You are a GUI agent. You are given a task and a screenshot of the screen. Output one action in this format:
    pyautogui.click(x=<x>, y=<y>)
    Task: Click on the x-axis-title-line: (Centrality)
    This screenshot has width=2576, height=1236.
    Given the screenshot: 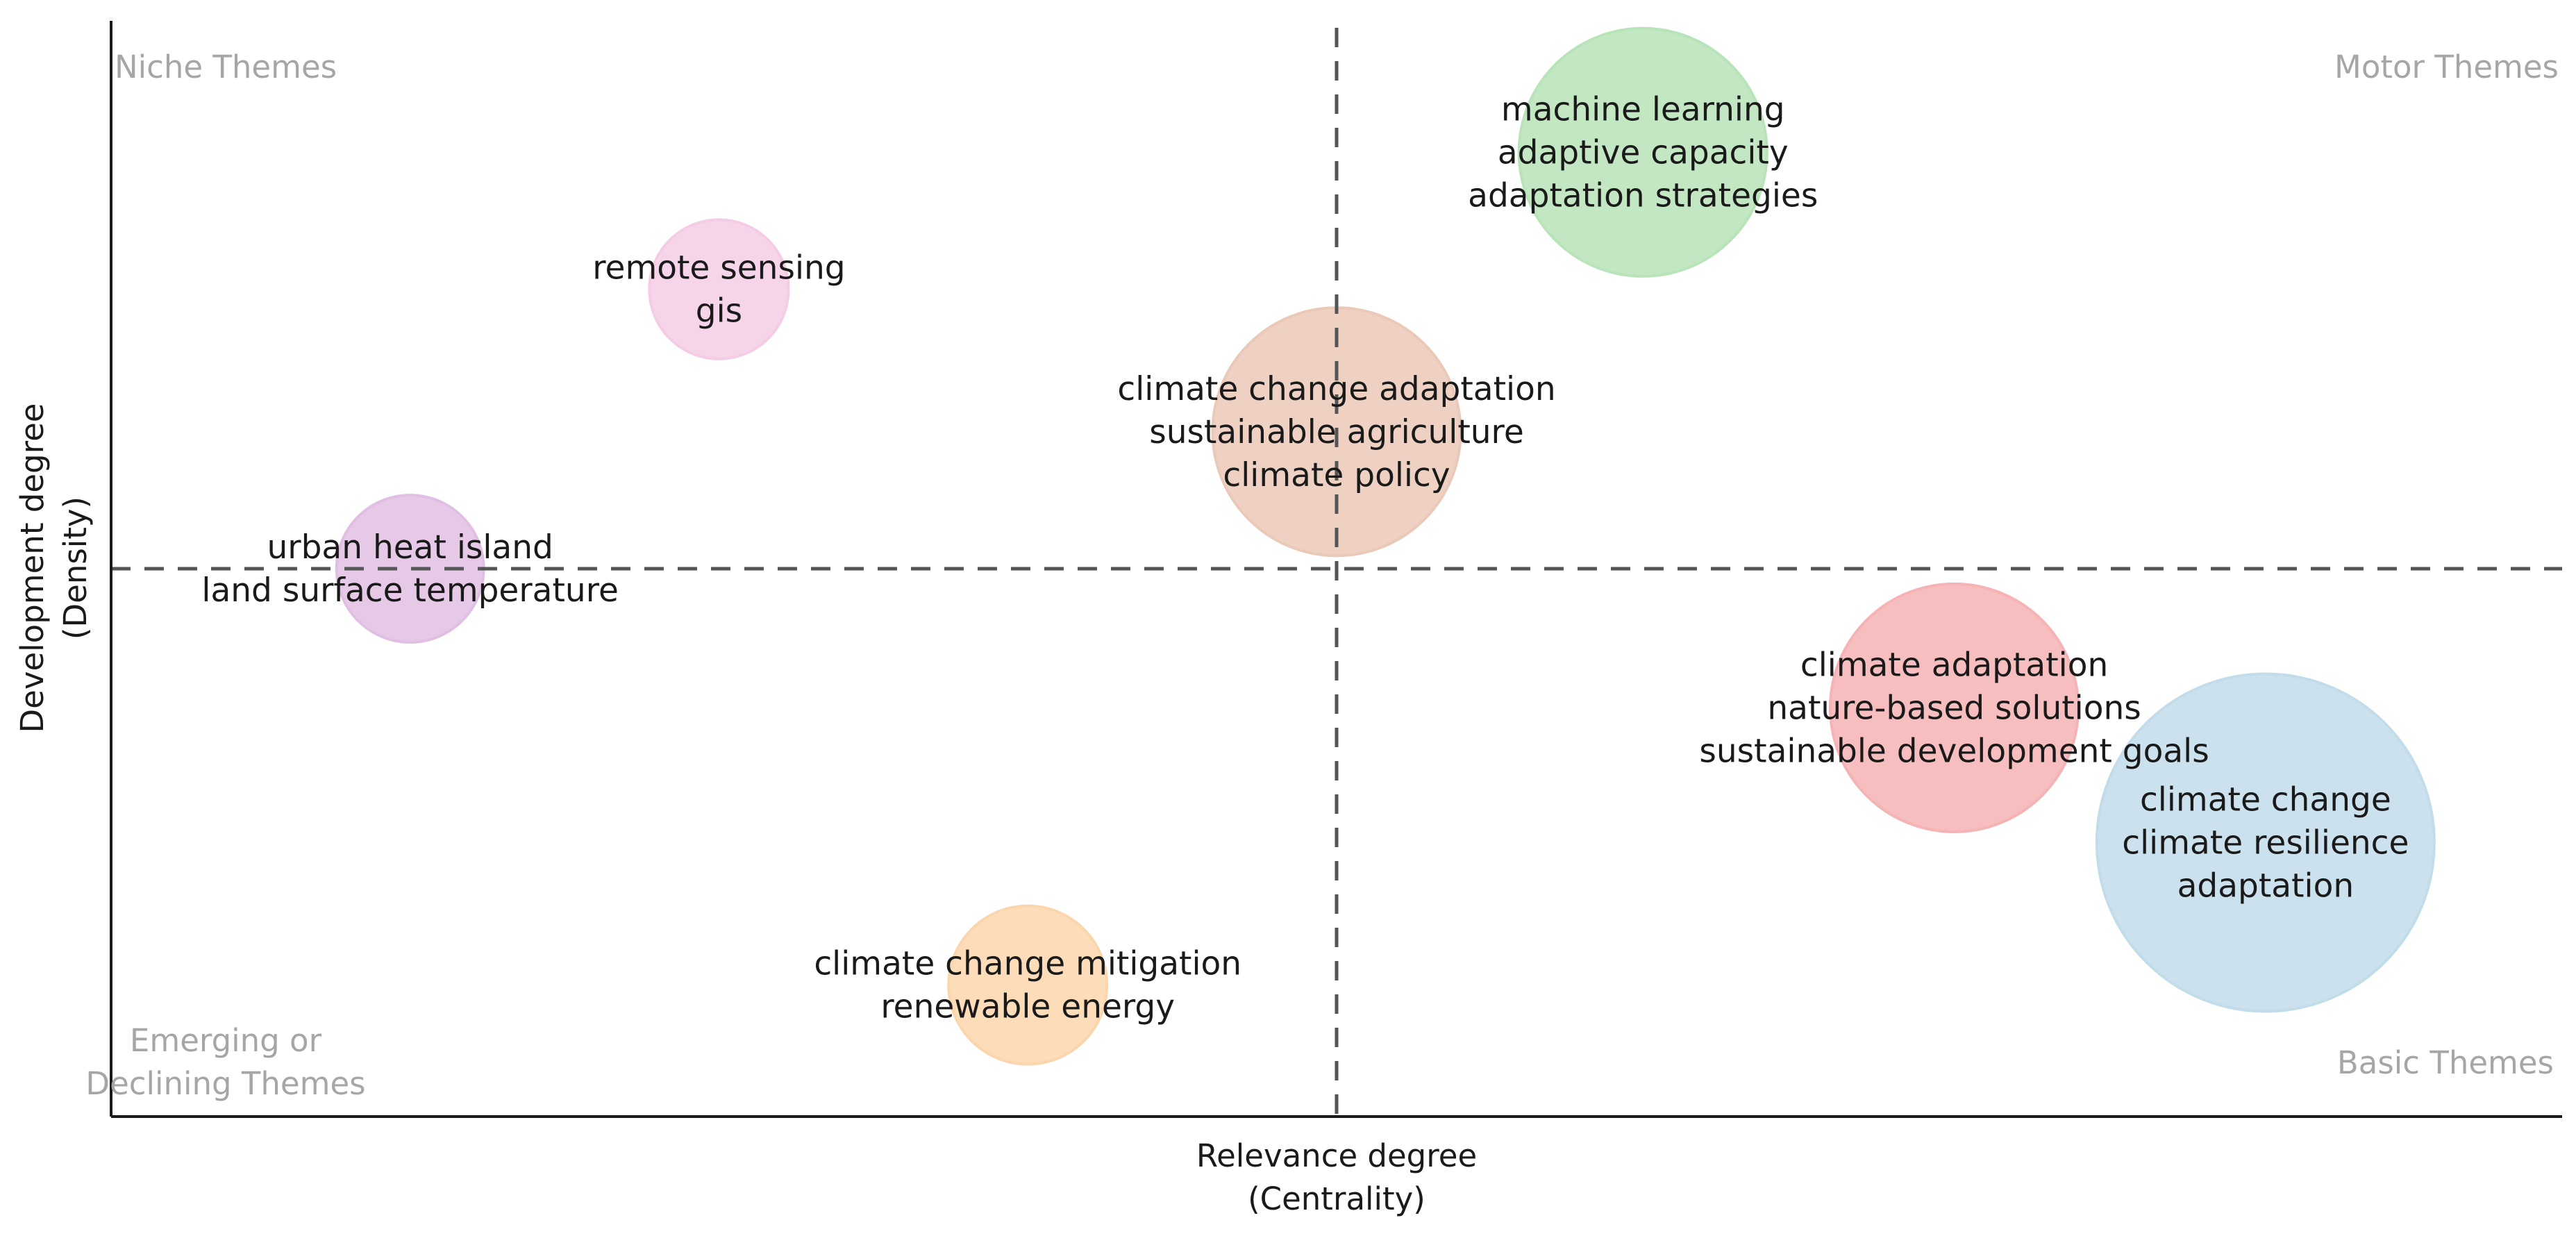 What is the action you would take?
    pyautogui.click(x=1336, y=1199)
    